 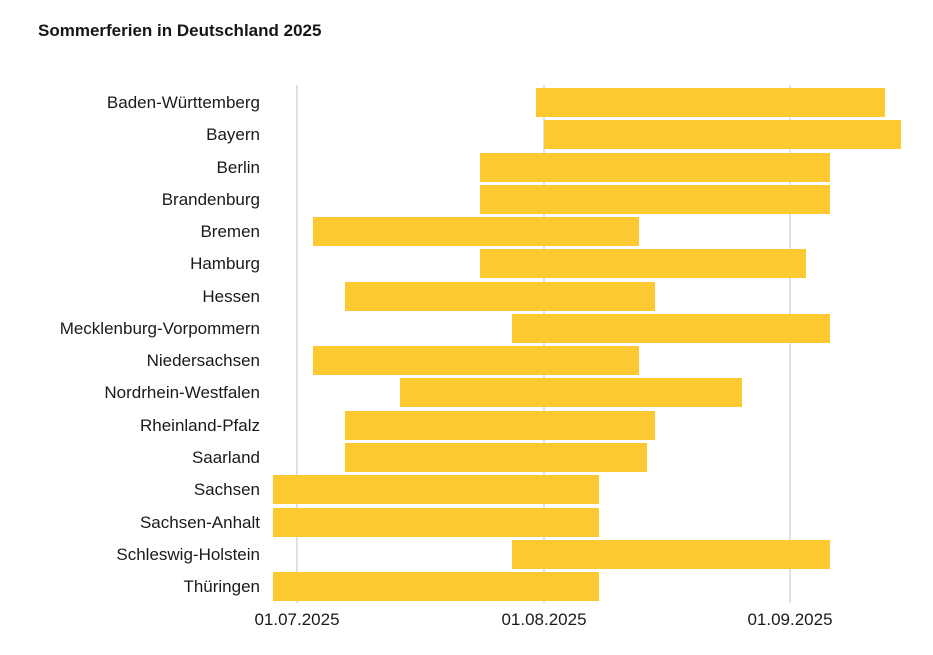 What do you see at coordinates (199, 522) in the screenshot?
I see `row-label: Sachsen-Anhalt` at bounding box center [199, 522].